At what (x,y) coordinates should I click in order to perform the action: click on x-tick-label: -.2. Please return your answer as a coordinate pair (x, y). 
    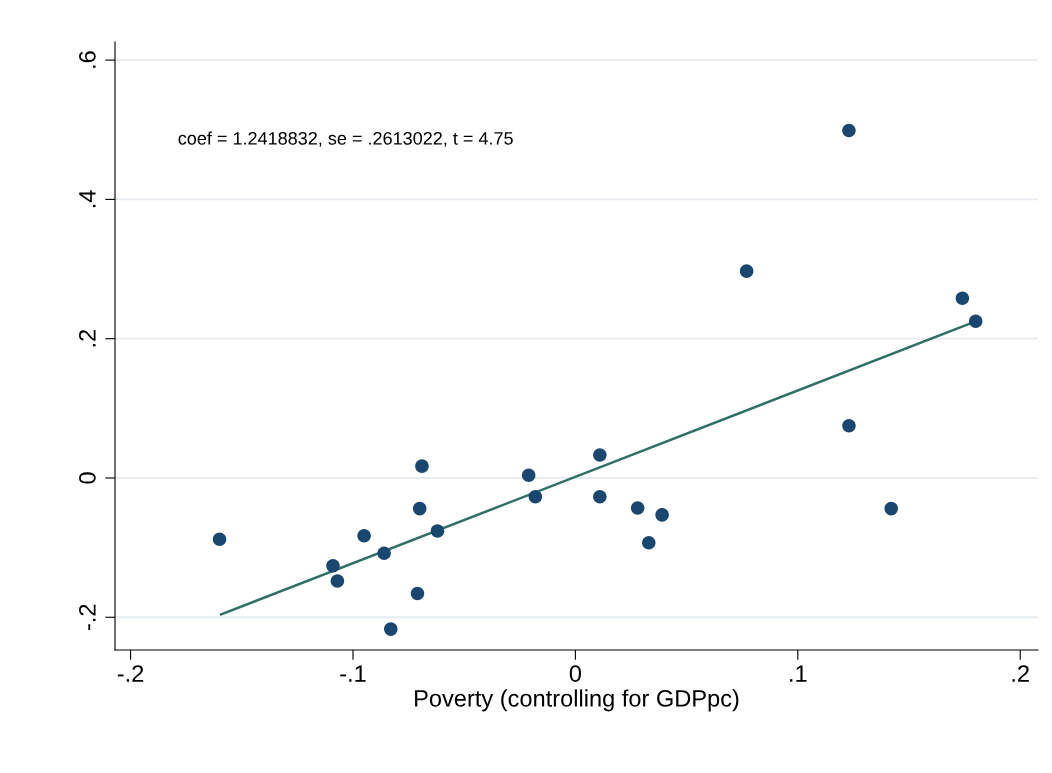
    Looking at the image, I should click on (130, 673).